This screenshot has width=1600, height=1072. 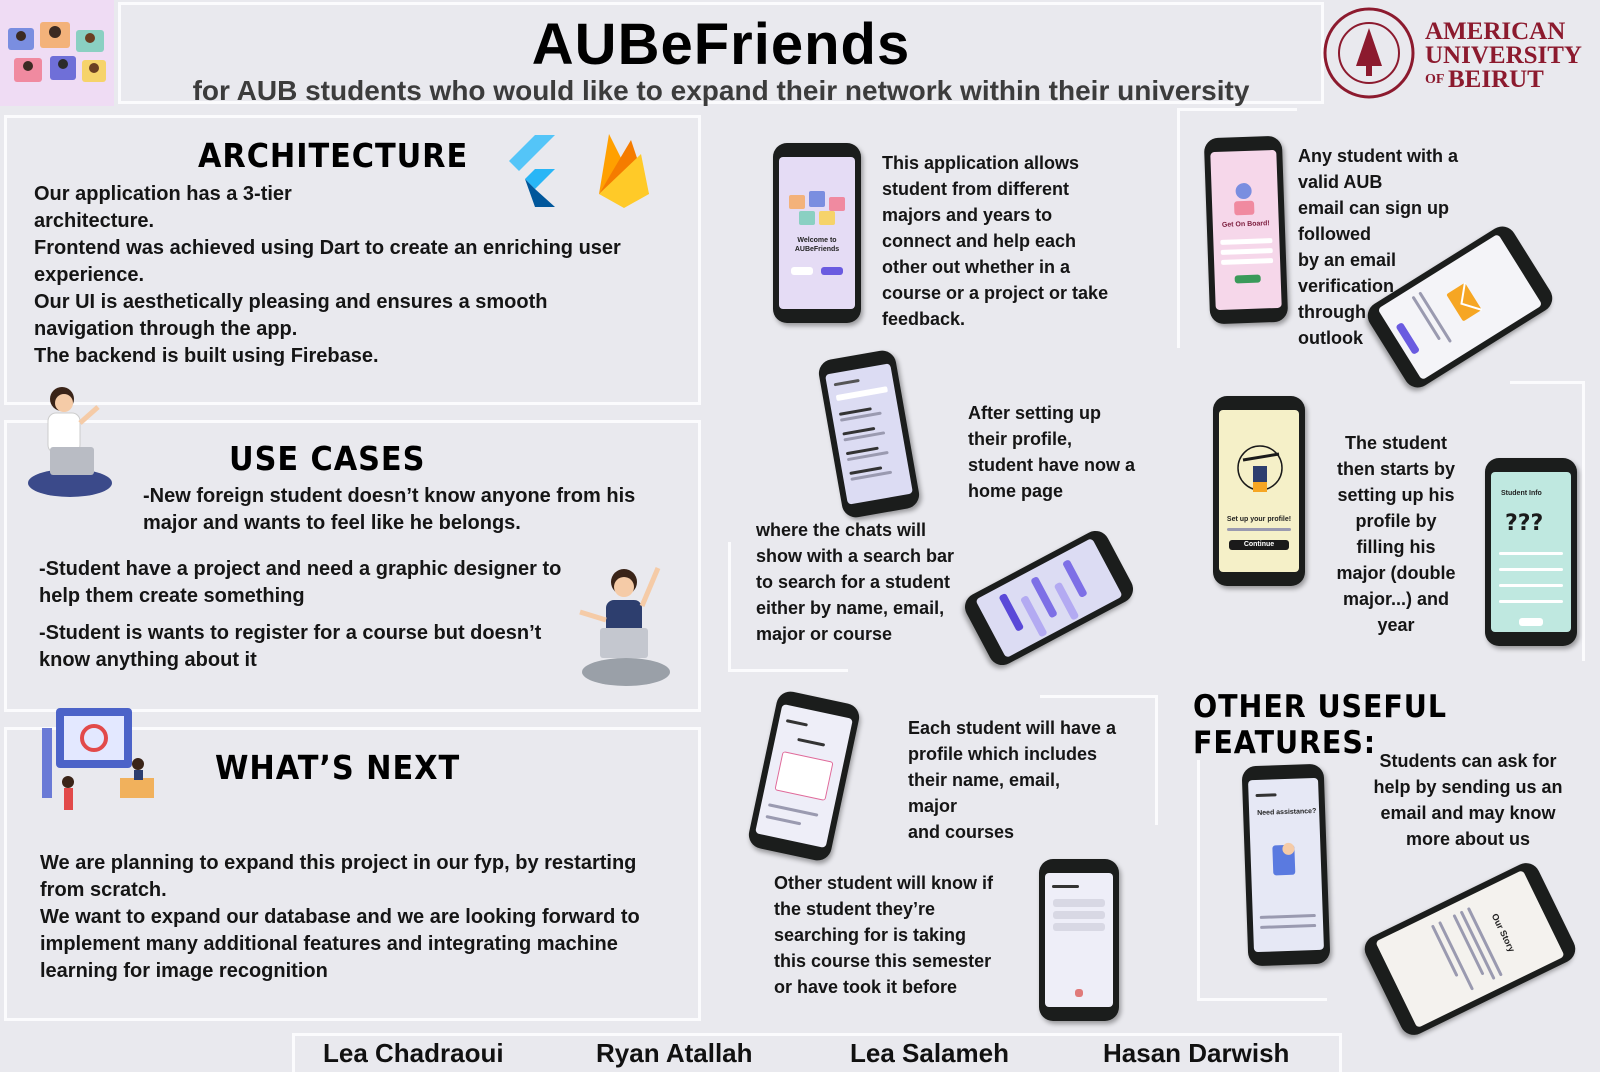 What do you see at coordinates (624, 171) in the screenshot?
I see `firebase-logo-icon` at bounding box center [624, 171].